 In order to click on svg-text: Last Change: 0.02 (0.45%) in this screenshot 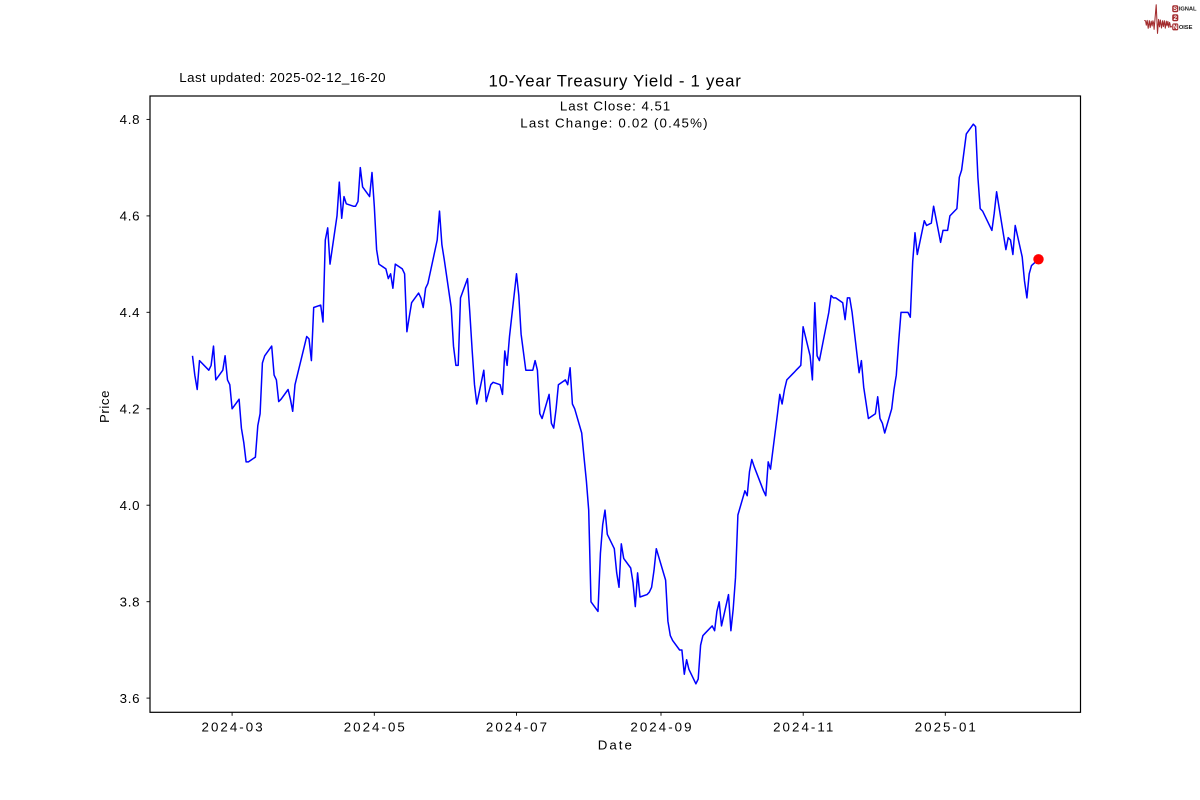, I will do `click(614, 122)`.